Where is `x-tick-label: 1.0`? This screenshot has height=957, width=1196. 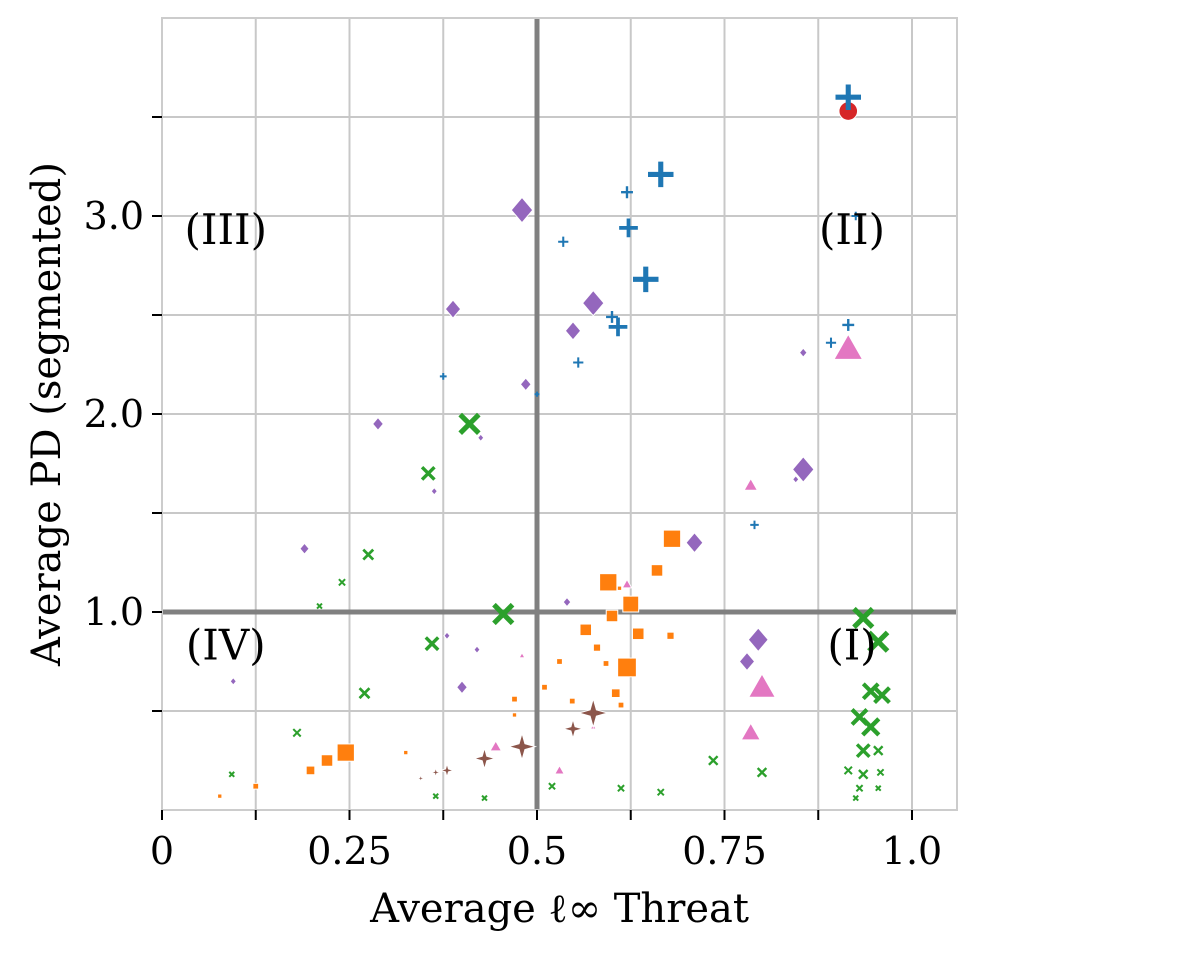
x-tick-label: 1.0 is located at coordinates (912, 851).